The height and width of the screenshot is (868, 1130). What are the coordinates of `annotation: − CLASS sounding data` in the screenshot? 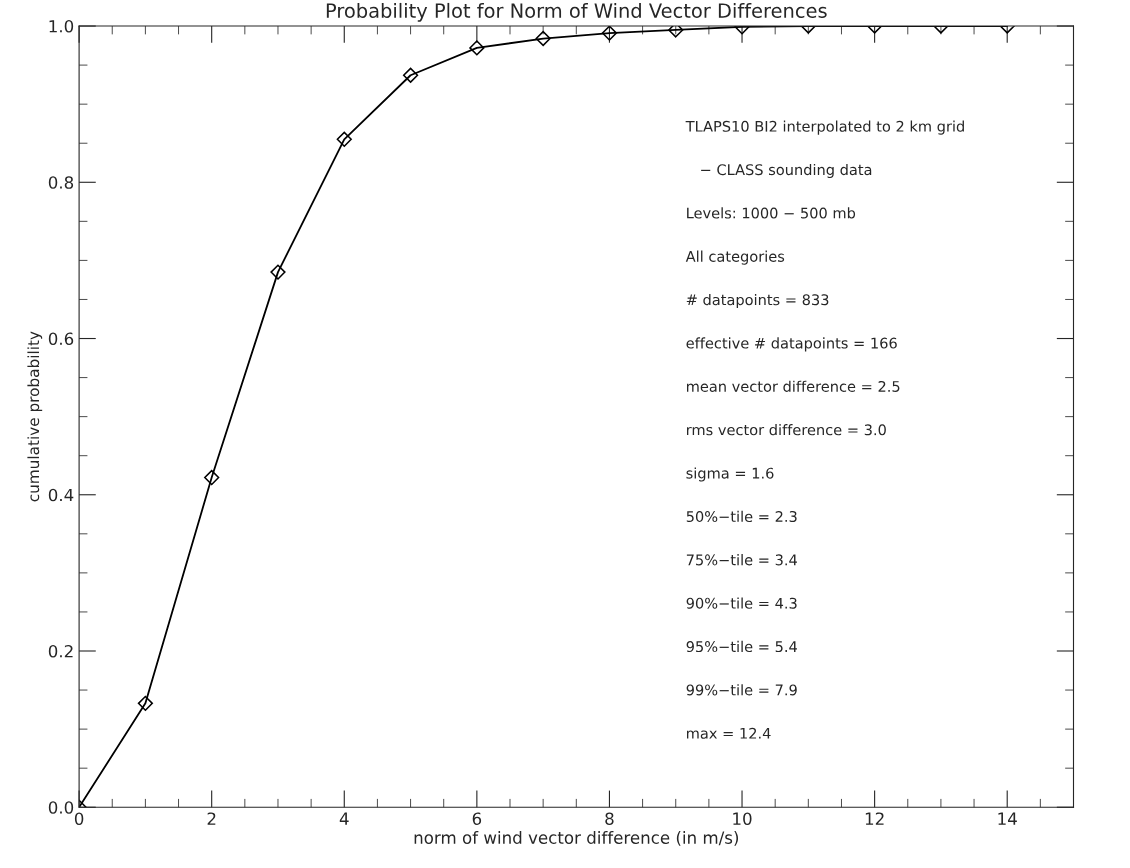 It's located at (786, 171).